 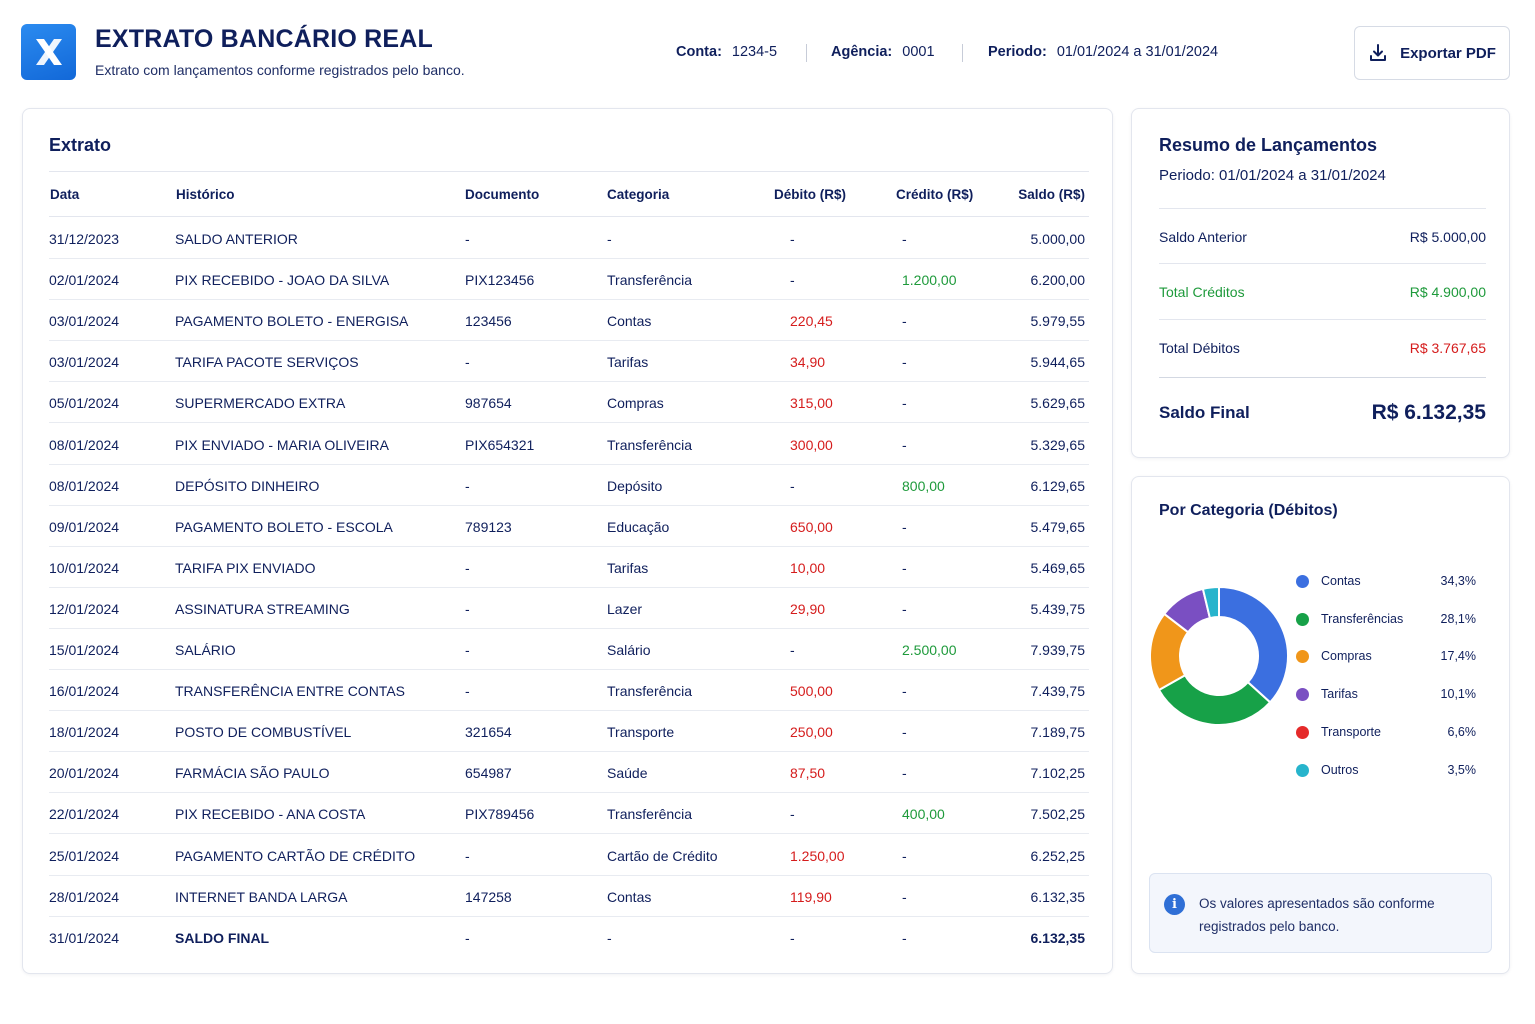 What do you see at coordinates (808, 567) in the screenshot?
I see `cell-debit: 10,00` at bounding box center [808, 567].